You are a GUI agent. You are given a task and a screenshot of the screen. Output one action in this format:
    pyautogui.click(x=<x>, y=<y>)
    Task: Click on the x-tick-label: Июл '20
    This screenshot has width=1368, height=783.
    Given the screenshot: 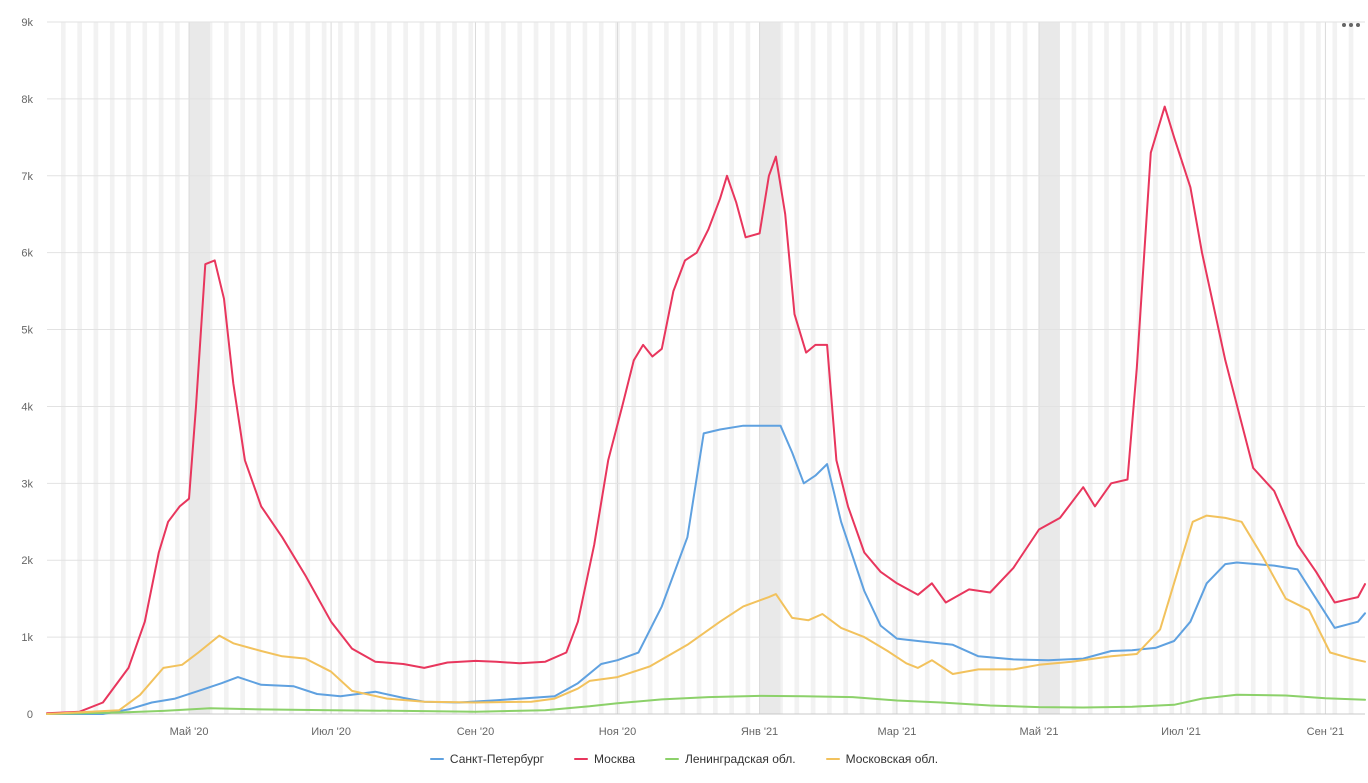 What is the action you would take?
    pyautogui.click(x=331, y=732)
    